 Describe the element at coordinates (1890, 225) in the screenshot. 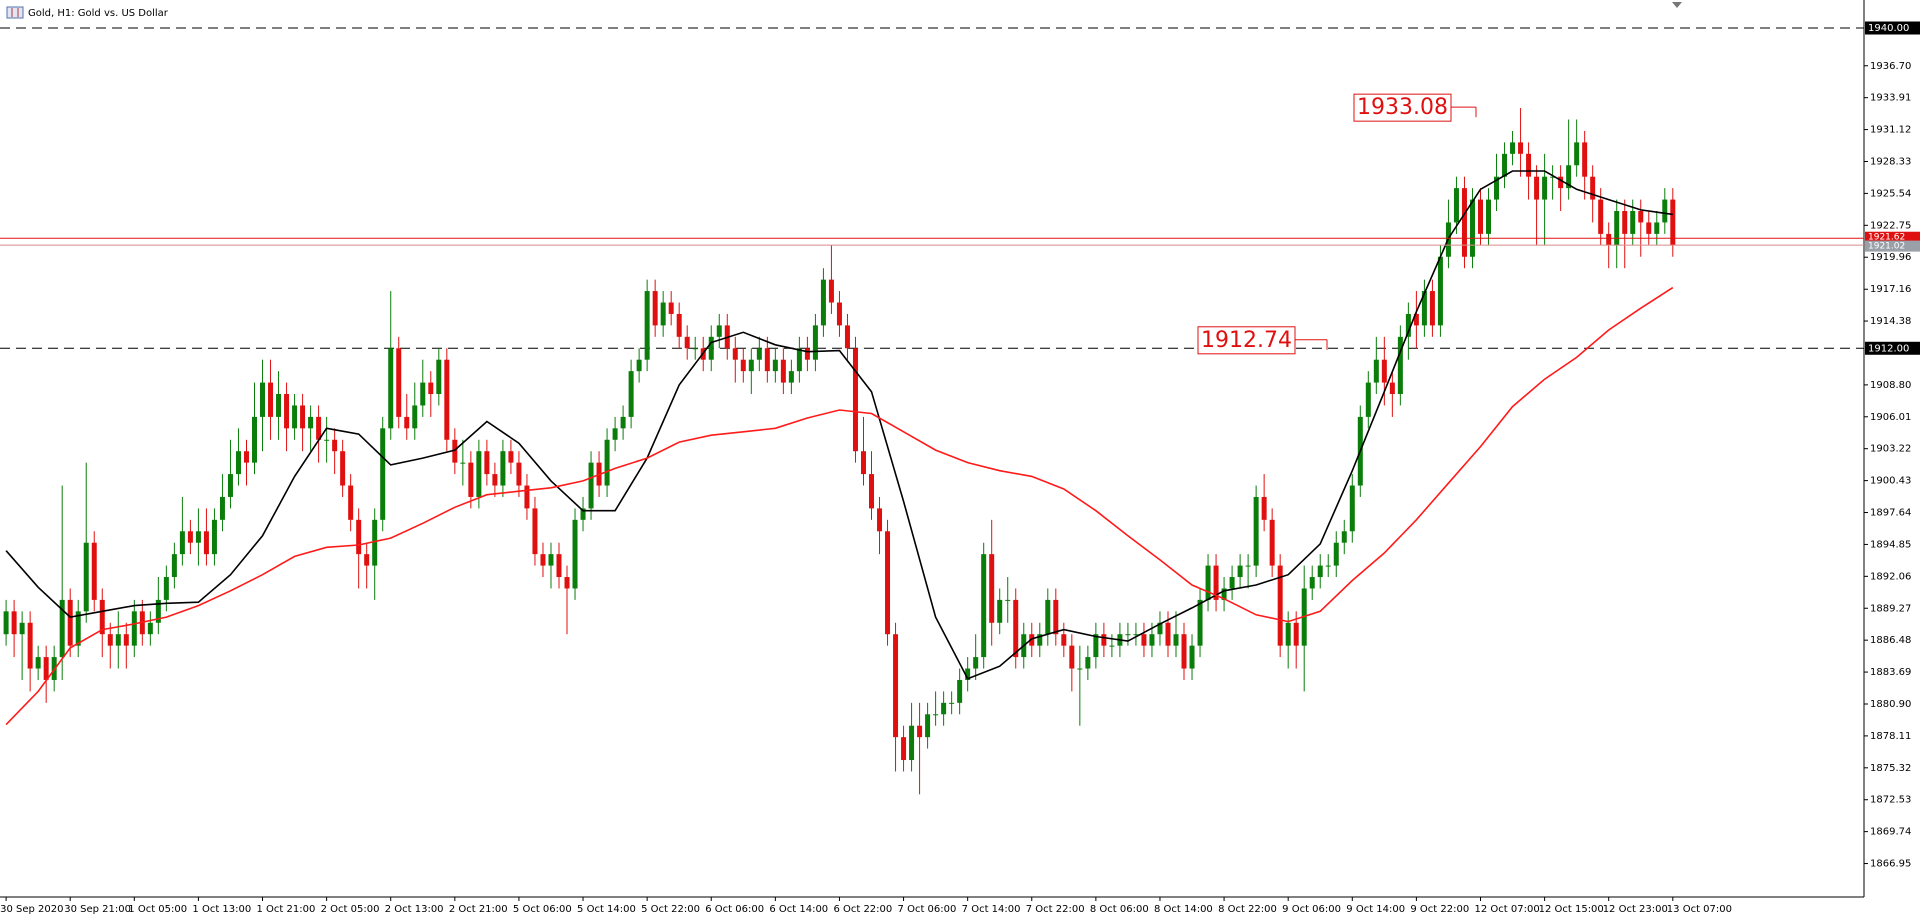

I see `y-tick-label: 1922.75` at that location.